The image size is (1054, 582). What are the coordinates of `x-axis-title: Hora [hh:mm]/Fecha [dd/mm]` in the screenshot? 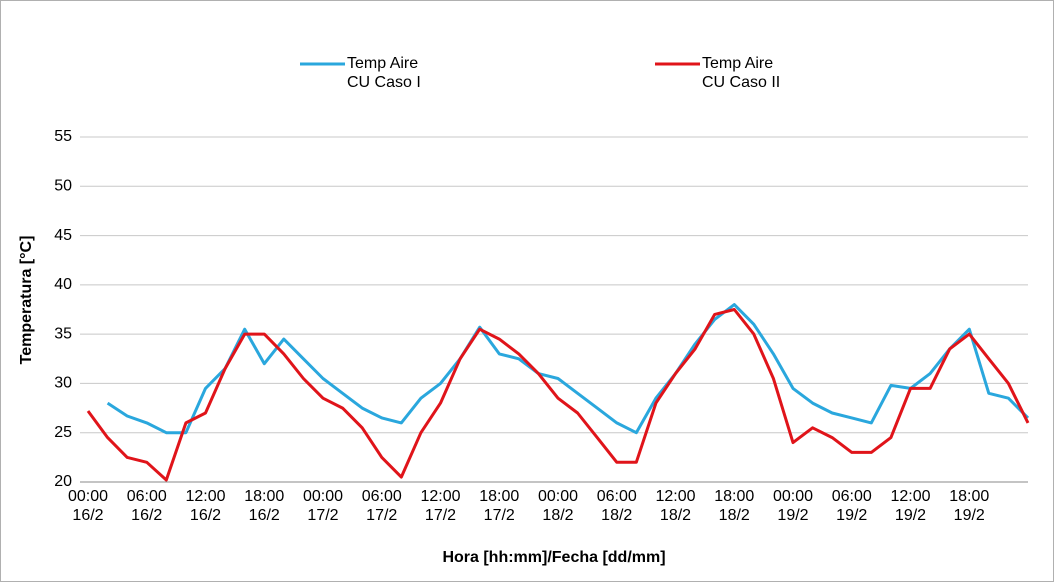 It's located at (553, 557).